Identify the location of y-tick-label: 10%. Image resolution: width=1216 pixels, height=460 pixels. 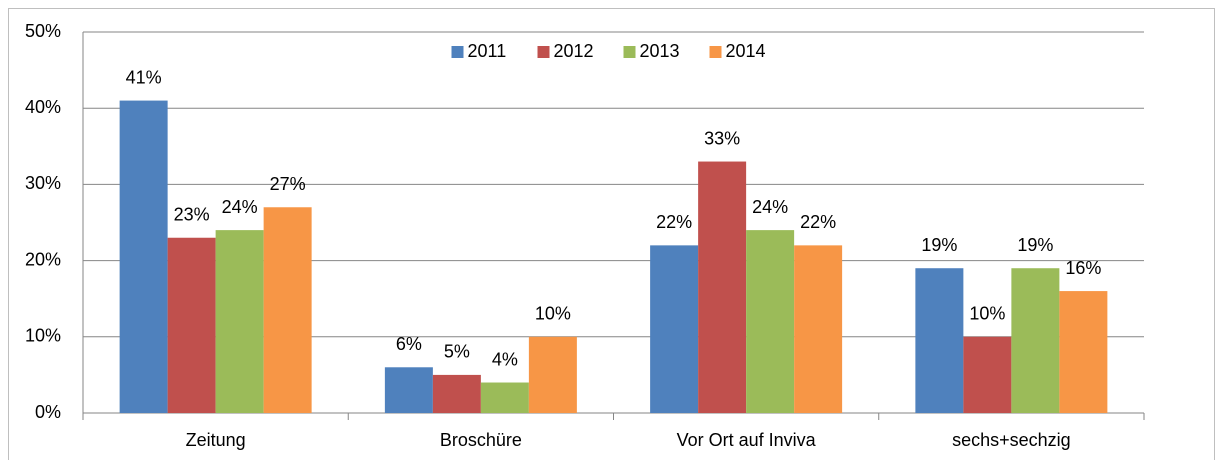
(43, 336).